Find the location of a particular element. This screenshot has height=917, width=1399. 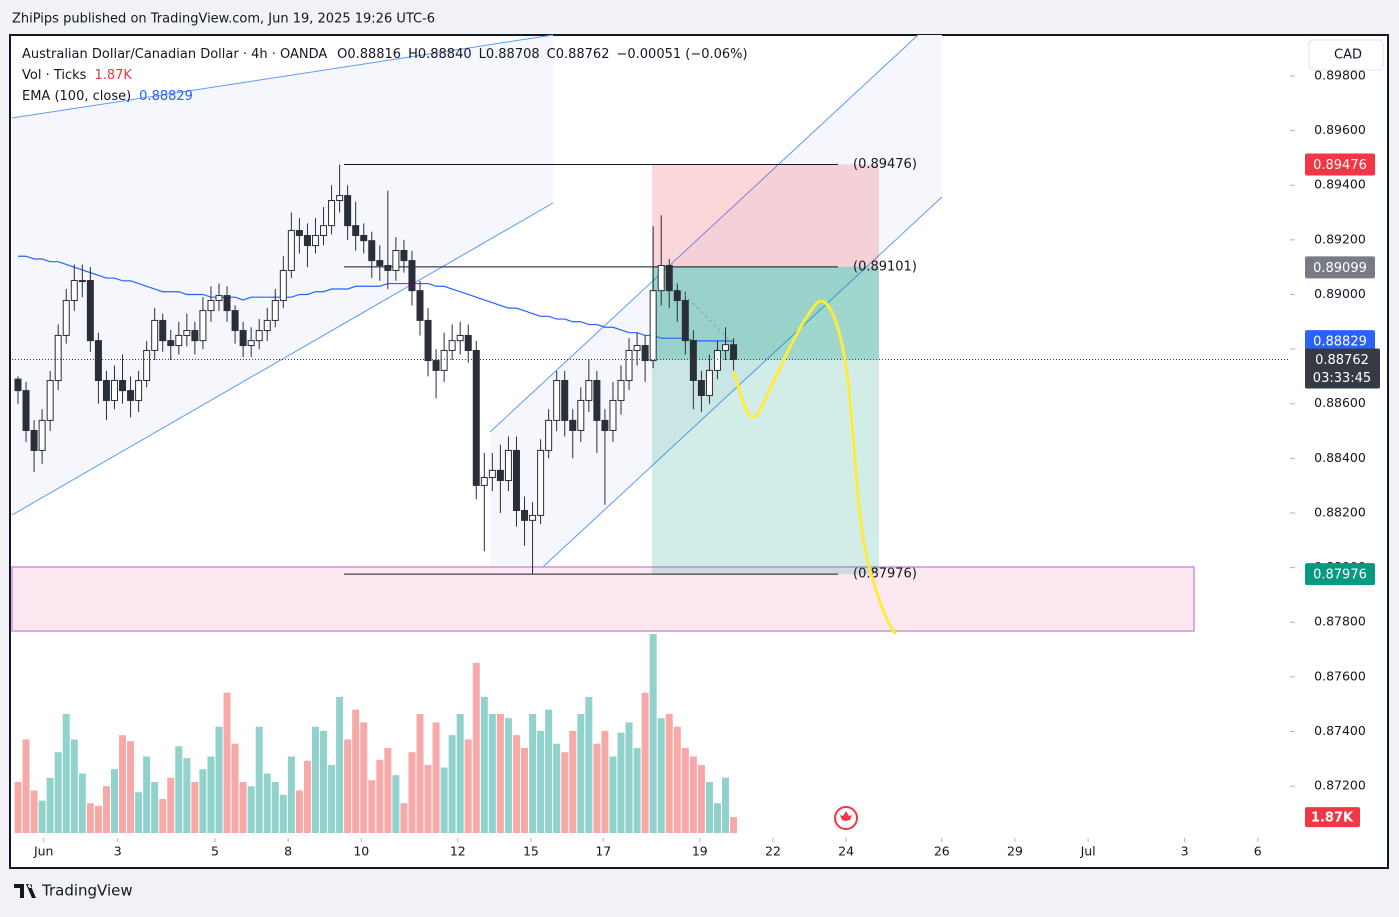

target-zone is located at coordinates (765, 420).